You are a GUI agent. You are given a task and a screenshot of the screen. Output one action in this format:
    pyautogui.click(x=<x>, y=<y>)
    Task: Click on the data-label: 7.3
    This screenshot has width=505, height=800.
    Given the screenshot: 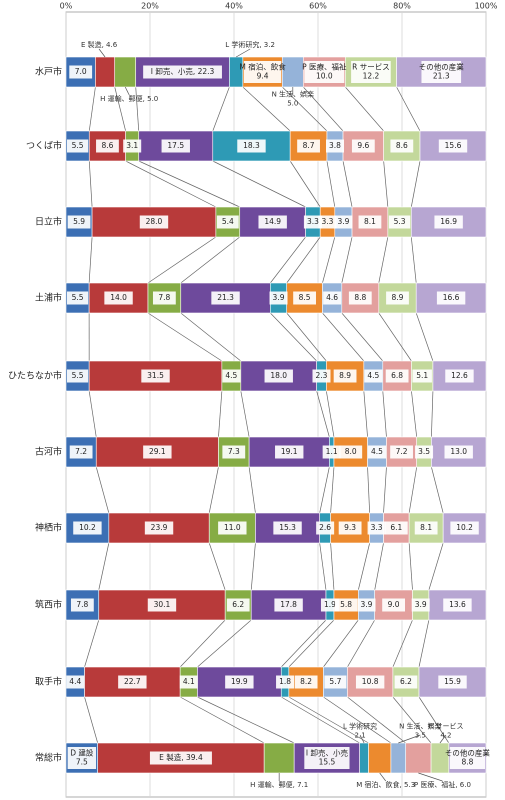 What is the action you would take?
    pyautogui.click(x=234, y=451)
    